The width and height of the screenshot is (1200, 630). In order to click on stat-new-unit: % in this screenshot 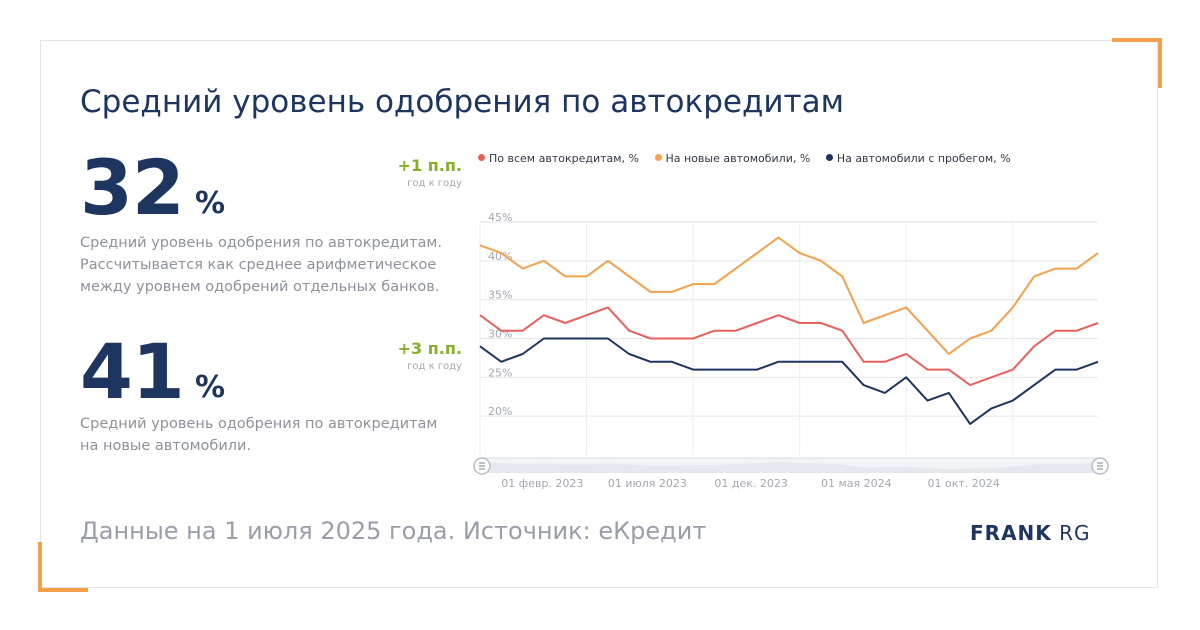, I will do `click(210, 387)`.